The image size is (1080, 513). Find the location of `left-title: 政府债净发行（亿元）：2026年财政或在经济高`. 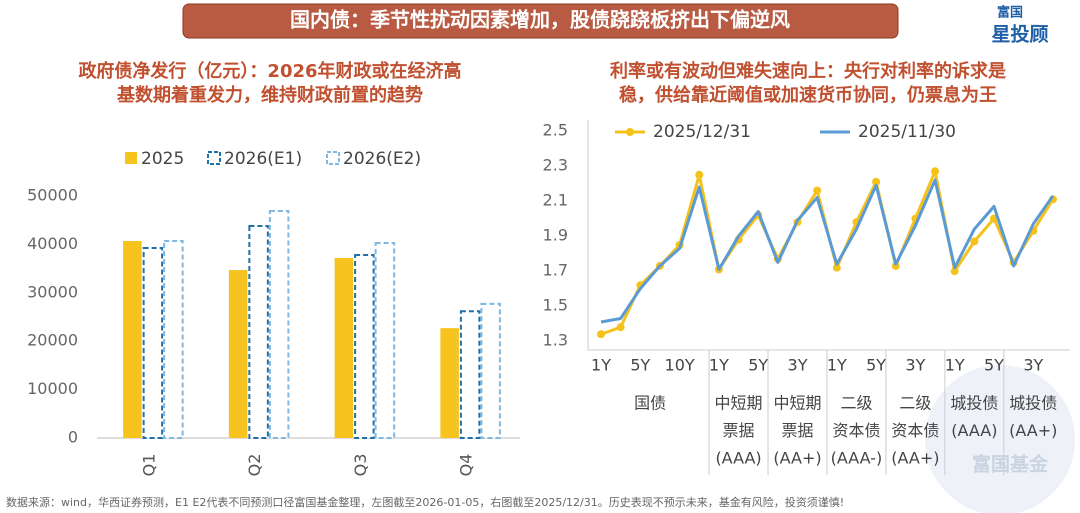

left-title: 政府债净发行（亿元）：2026年财政或在经济高 is located at coordinates (269, 71).